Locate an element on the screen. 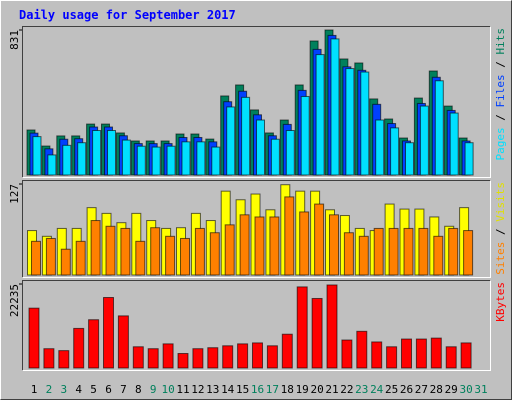  legend: Pages / Files / Hits is located at coordinates (500, 94).